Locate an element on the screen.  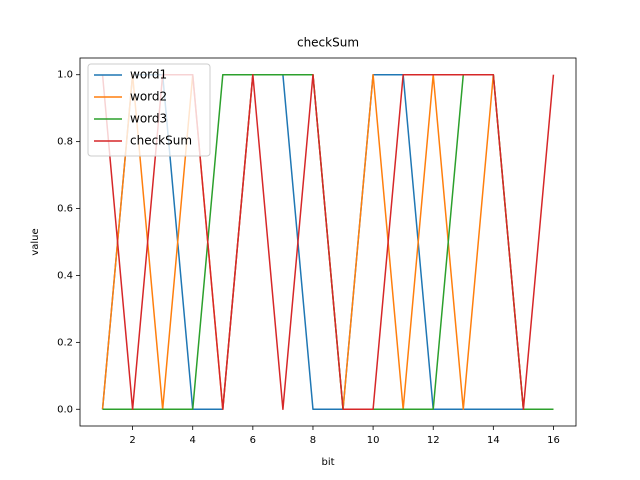
x-tick-label: 4 is located at coordinates (193, 440).